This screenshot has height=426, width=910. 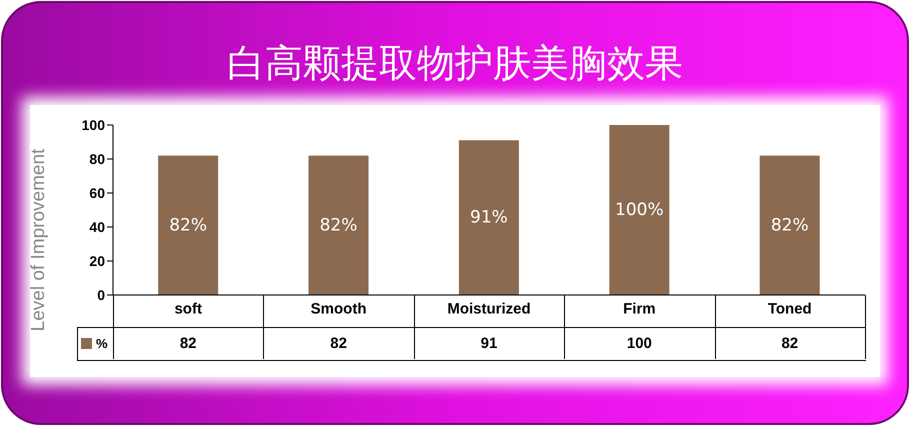 I want to click on chart-title: 白高颗提取物护肤美胸效果, so click(x=455, y=63).